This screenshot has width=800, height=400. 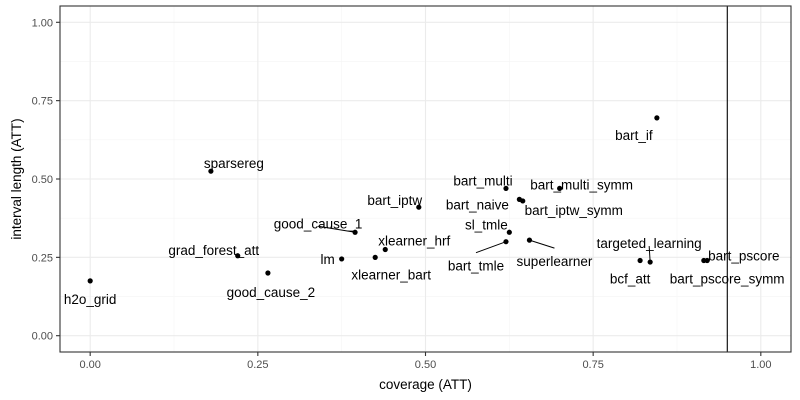 What do you see at coordinates (342, 259) in the screenshot?
I see `point-lm` at bounding box center [342, 259].